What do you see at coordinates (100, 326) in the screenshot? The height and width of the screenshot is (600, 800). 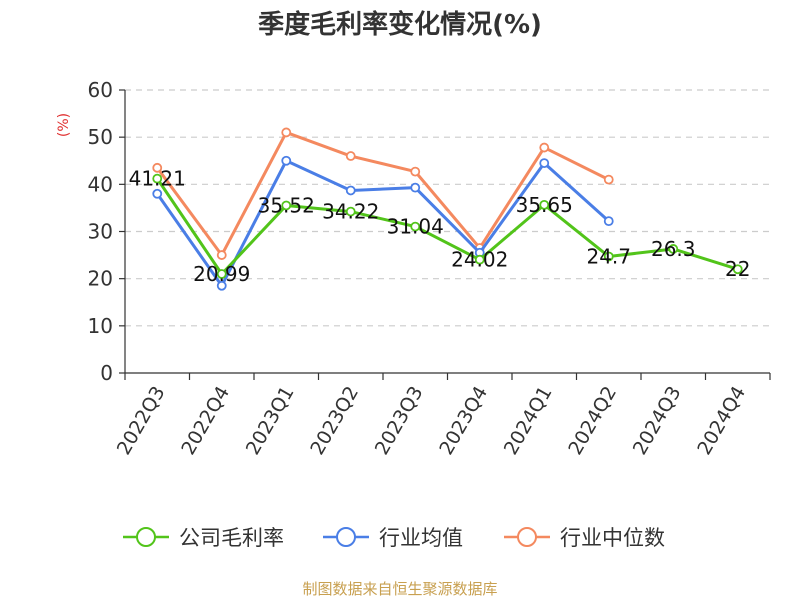 I see `y-tick-label: 10` at bounding box center [100, 326].